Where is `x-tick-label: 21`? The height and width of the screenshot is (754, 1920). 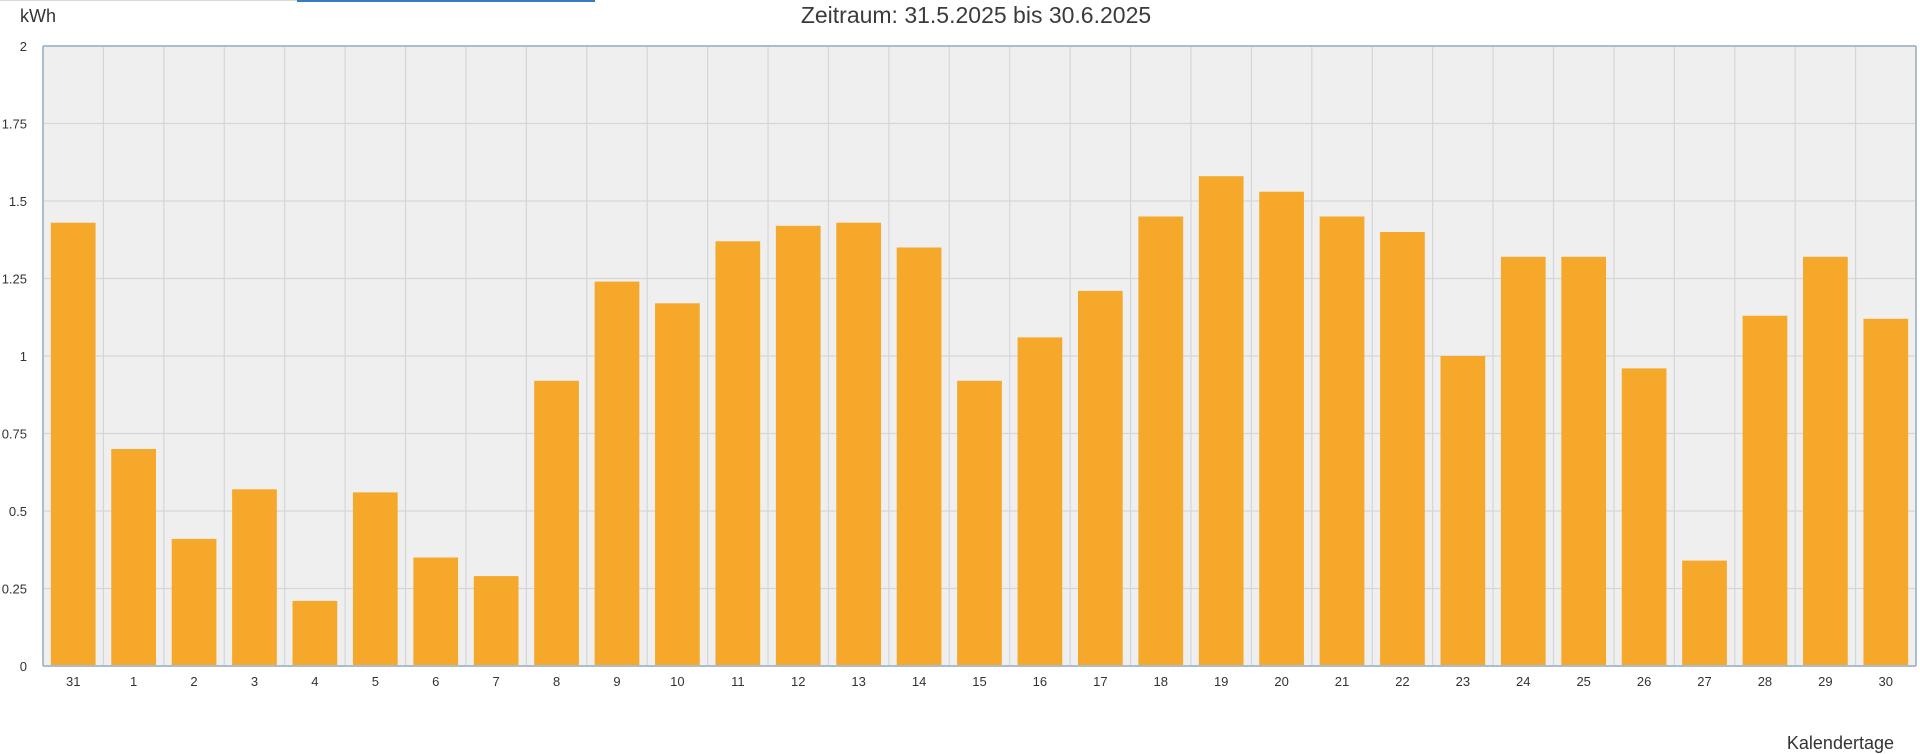
x-tick-label: 21 is located at coordinates (1342, 681).